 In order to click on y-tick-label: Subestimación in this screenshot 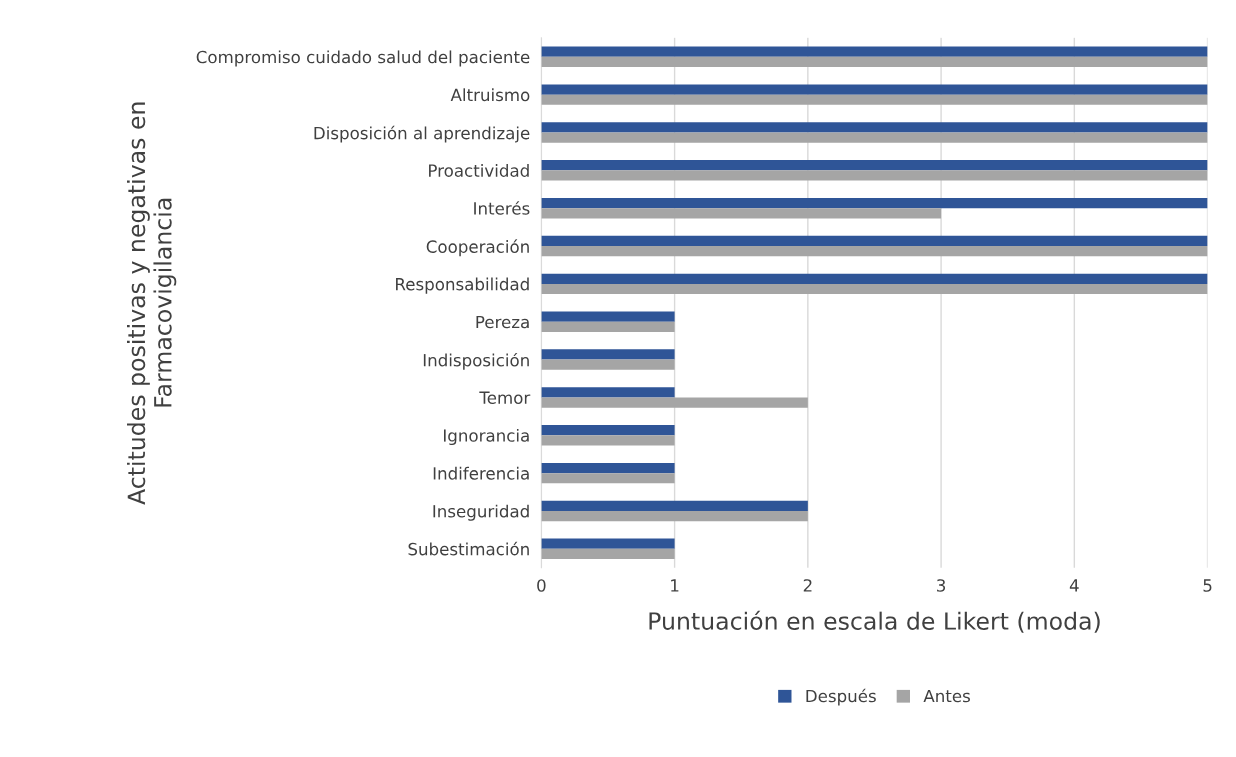, I will do `click(468, 548)`.